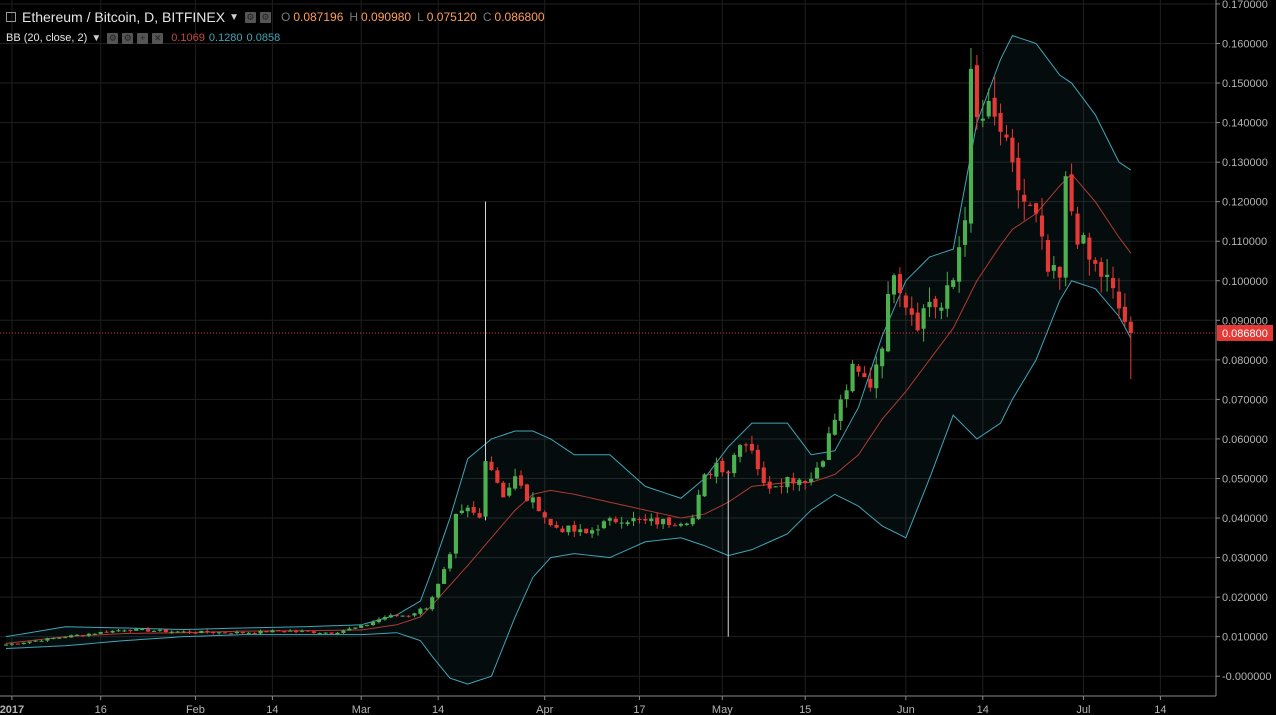 This screenshot has height=715, width=1276. What do you see at coordinates (438, 709) in the screenshot?
I see `x-tick-label: 14` at bounding box center [438, 709].